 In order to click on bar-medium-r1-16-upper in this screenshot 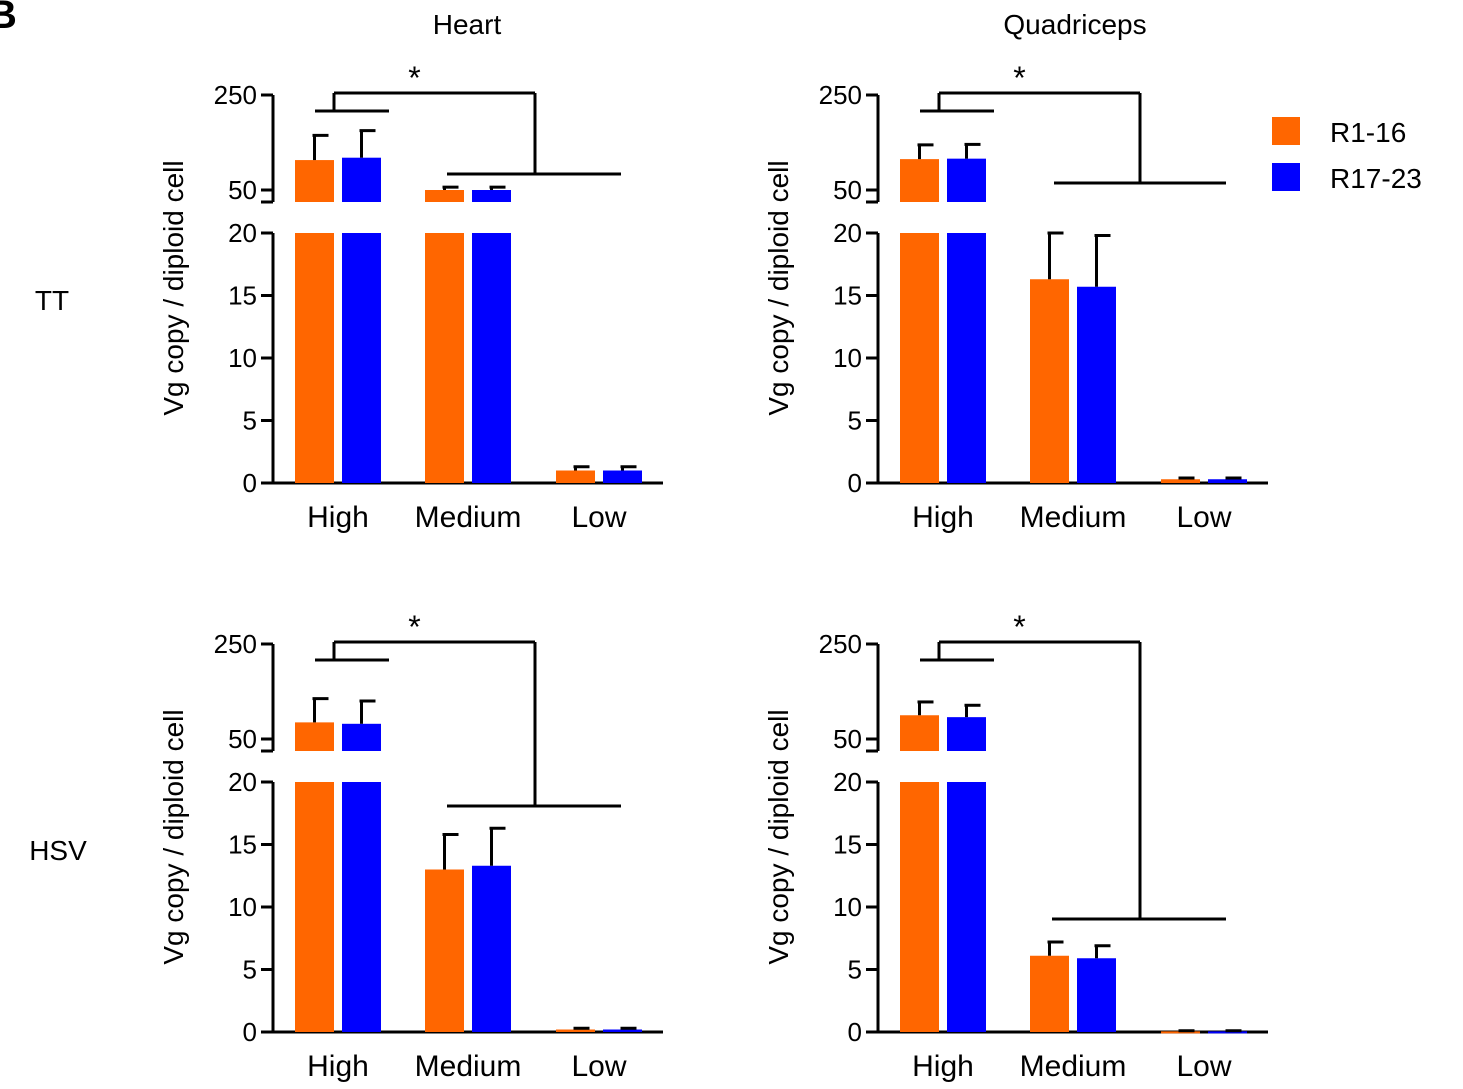, I will do `click(444, 196)`.